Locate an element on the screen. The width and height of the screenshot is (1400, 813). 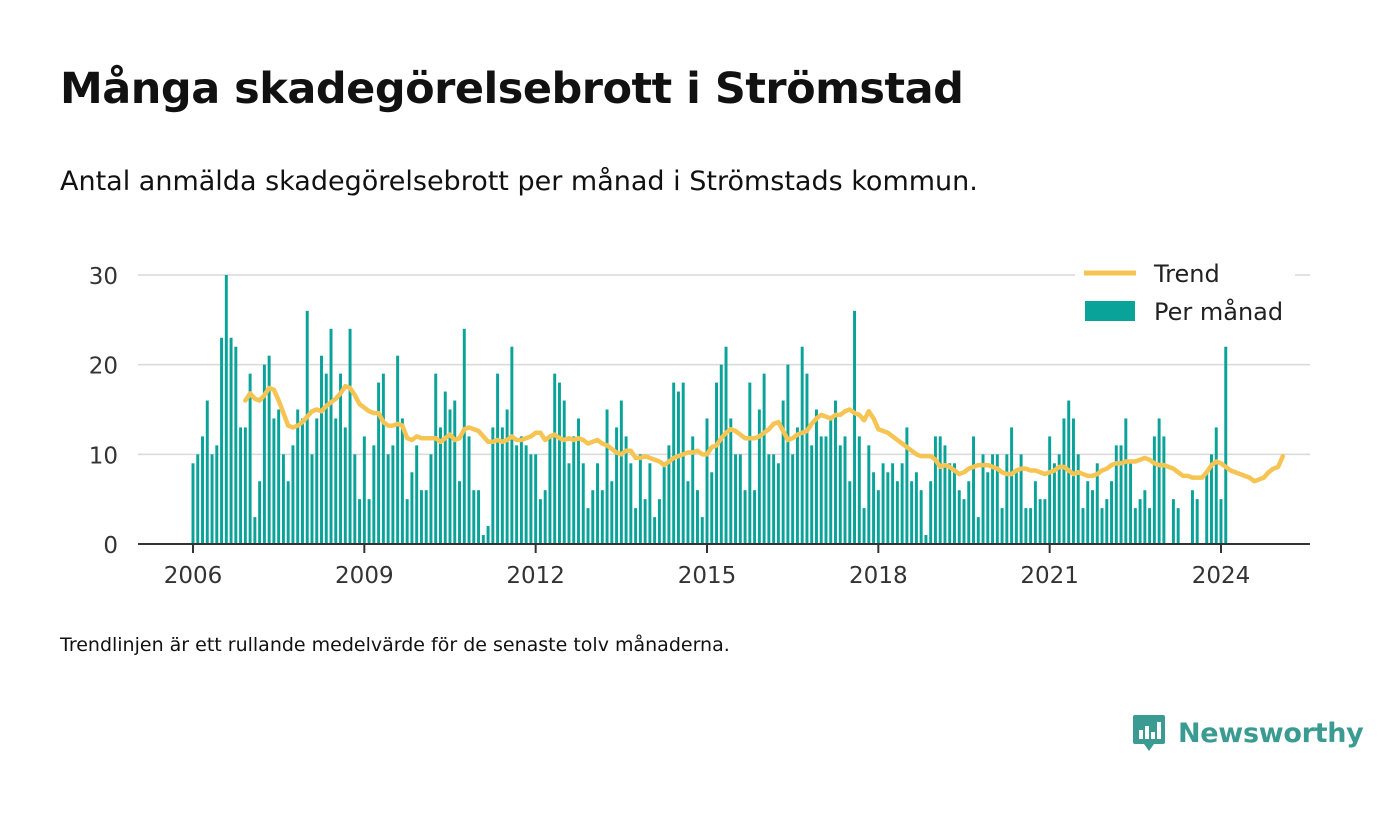
brand-logo: Newsworthy is located at coordinates (1248, 733).